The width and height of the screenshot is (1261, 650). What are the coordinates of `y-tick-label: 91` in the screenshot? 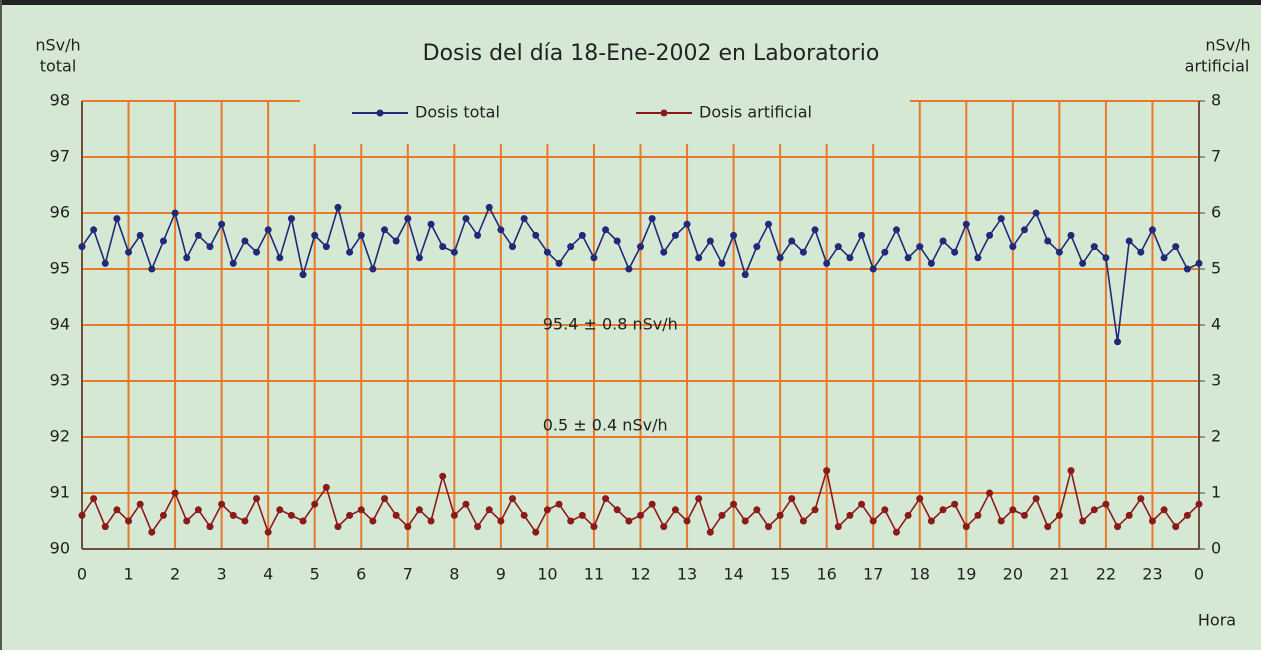 It's located at (60, 492).